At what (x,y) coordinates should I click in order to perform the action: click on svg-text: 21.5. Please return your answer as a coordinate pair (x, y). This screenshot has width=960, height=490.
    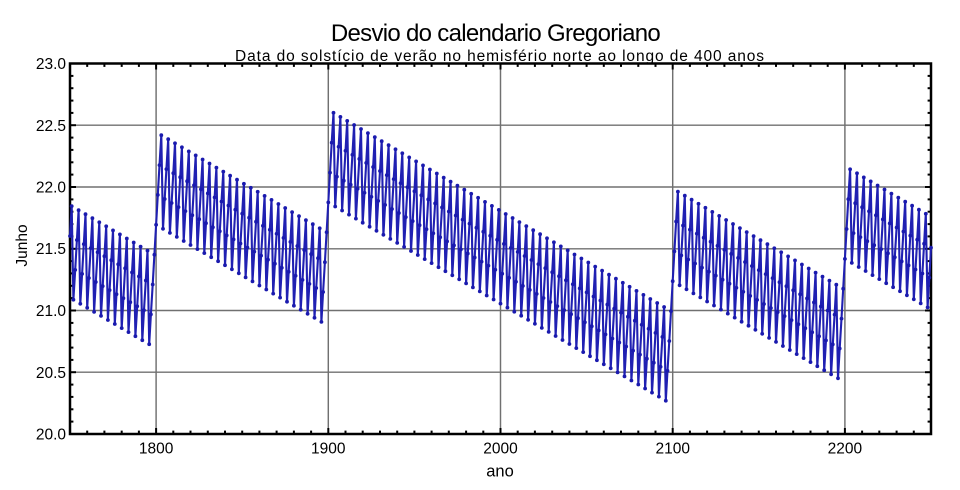
    Looking at the image, I should click on (51, 249).